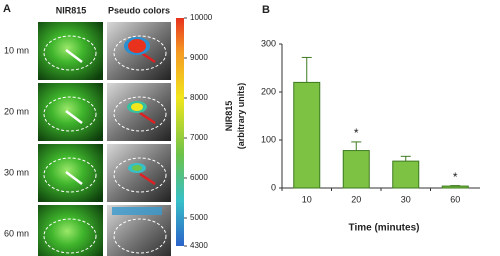  Describe the element at coordinates (199, 137) in the screenshot. I see `colorbar-tick-label: 7000` at that location.